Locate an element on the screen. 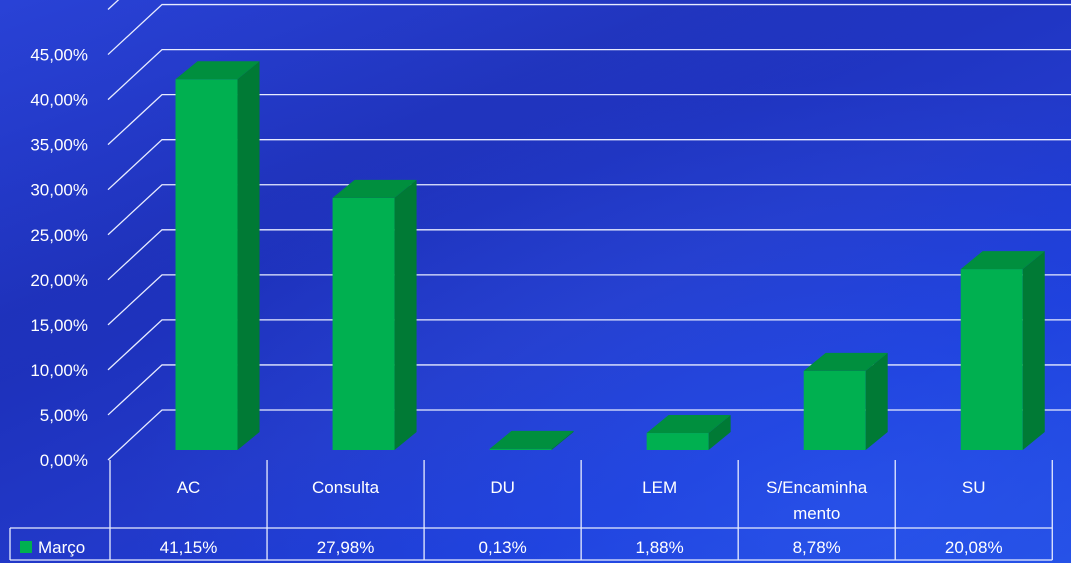 The height and width of the screenshot is (563, 1071). category-label: AC is located at coordinates (189, 487).